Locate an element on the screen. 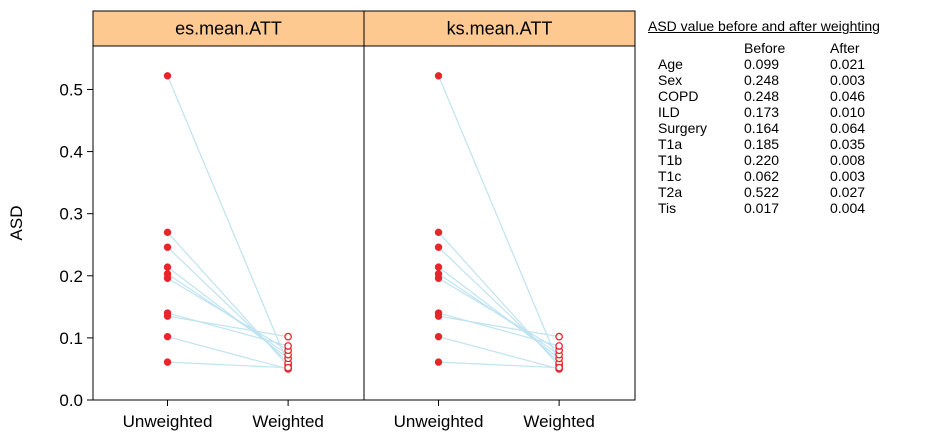  y-tick-label: 0.3 is located at coordinates (71, 214).